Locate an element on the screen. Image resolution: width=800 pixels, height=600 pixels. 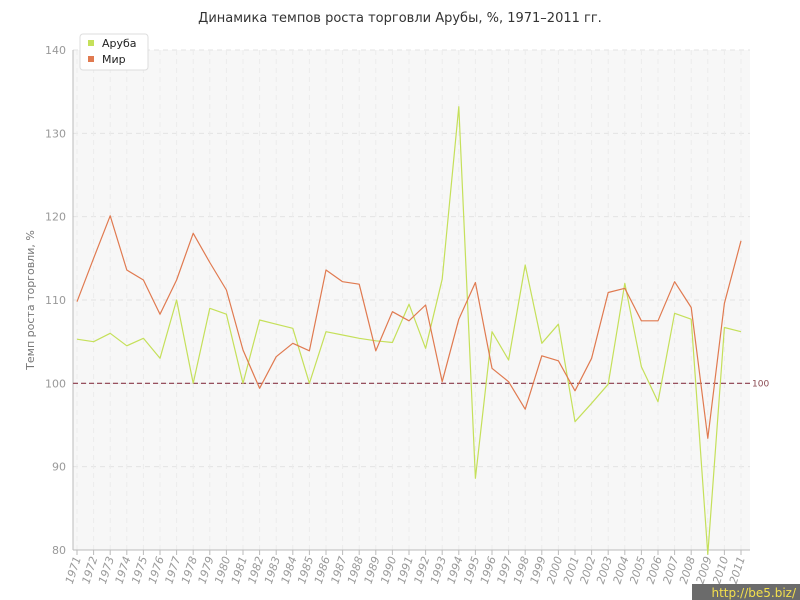
legend-label-world: Мир is located at coordinates (114, 59).